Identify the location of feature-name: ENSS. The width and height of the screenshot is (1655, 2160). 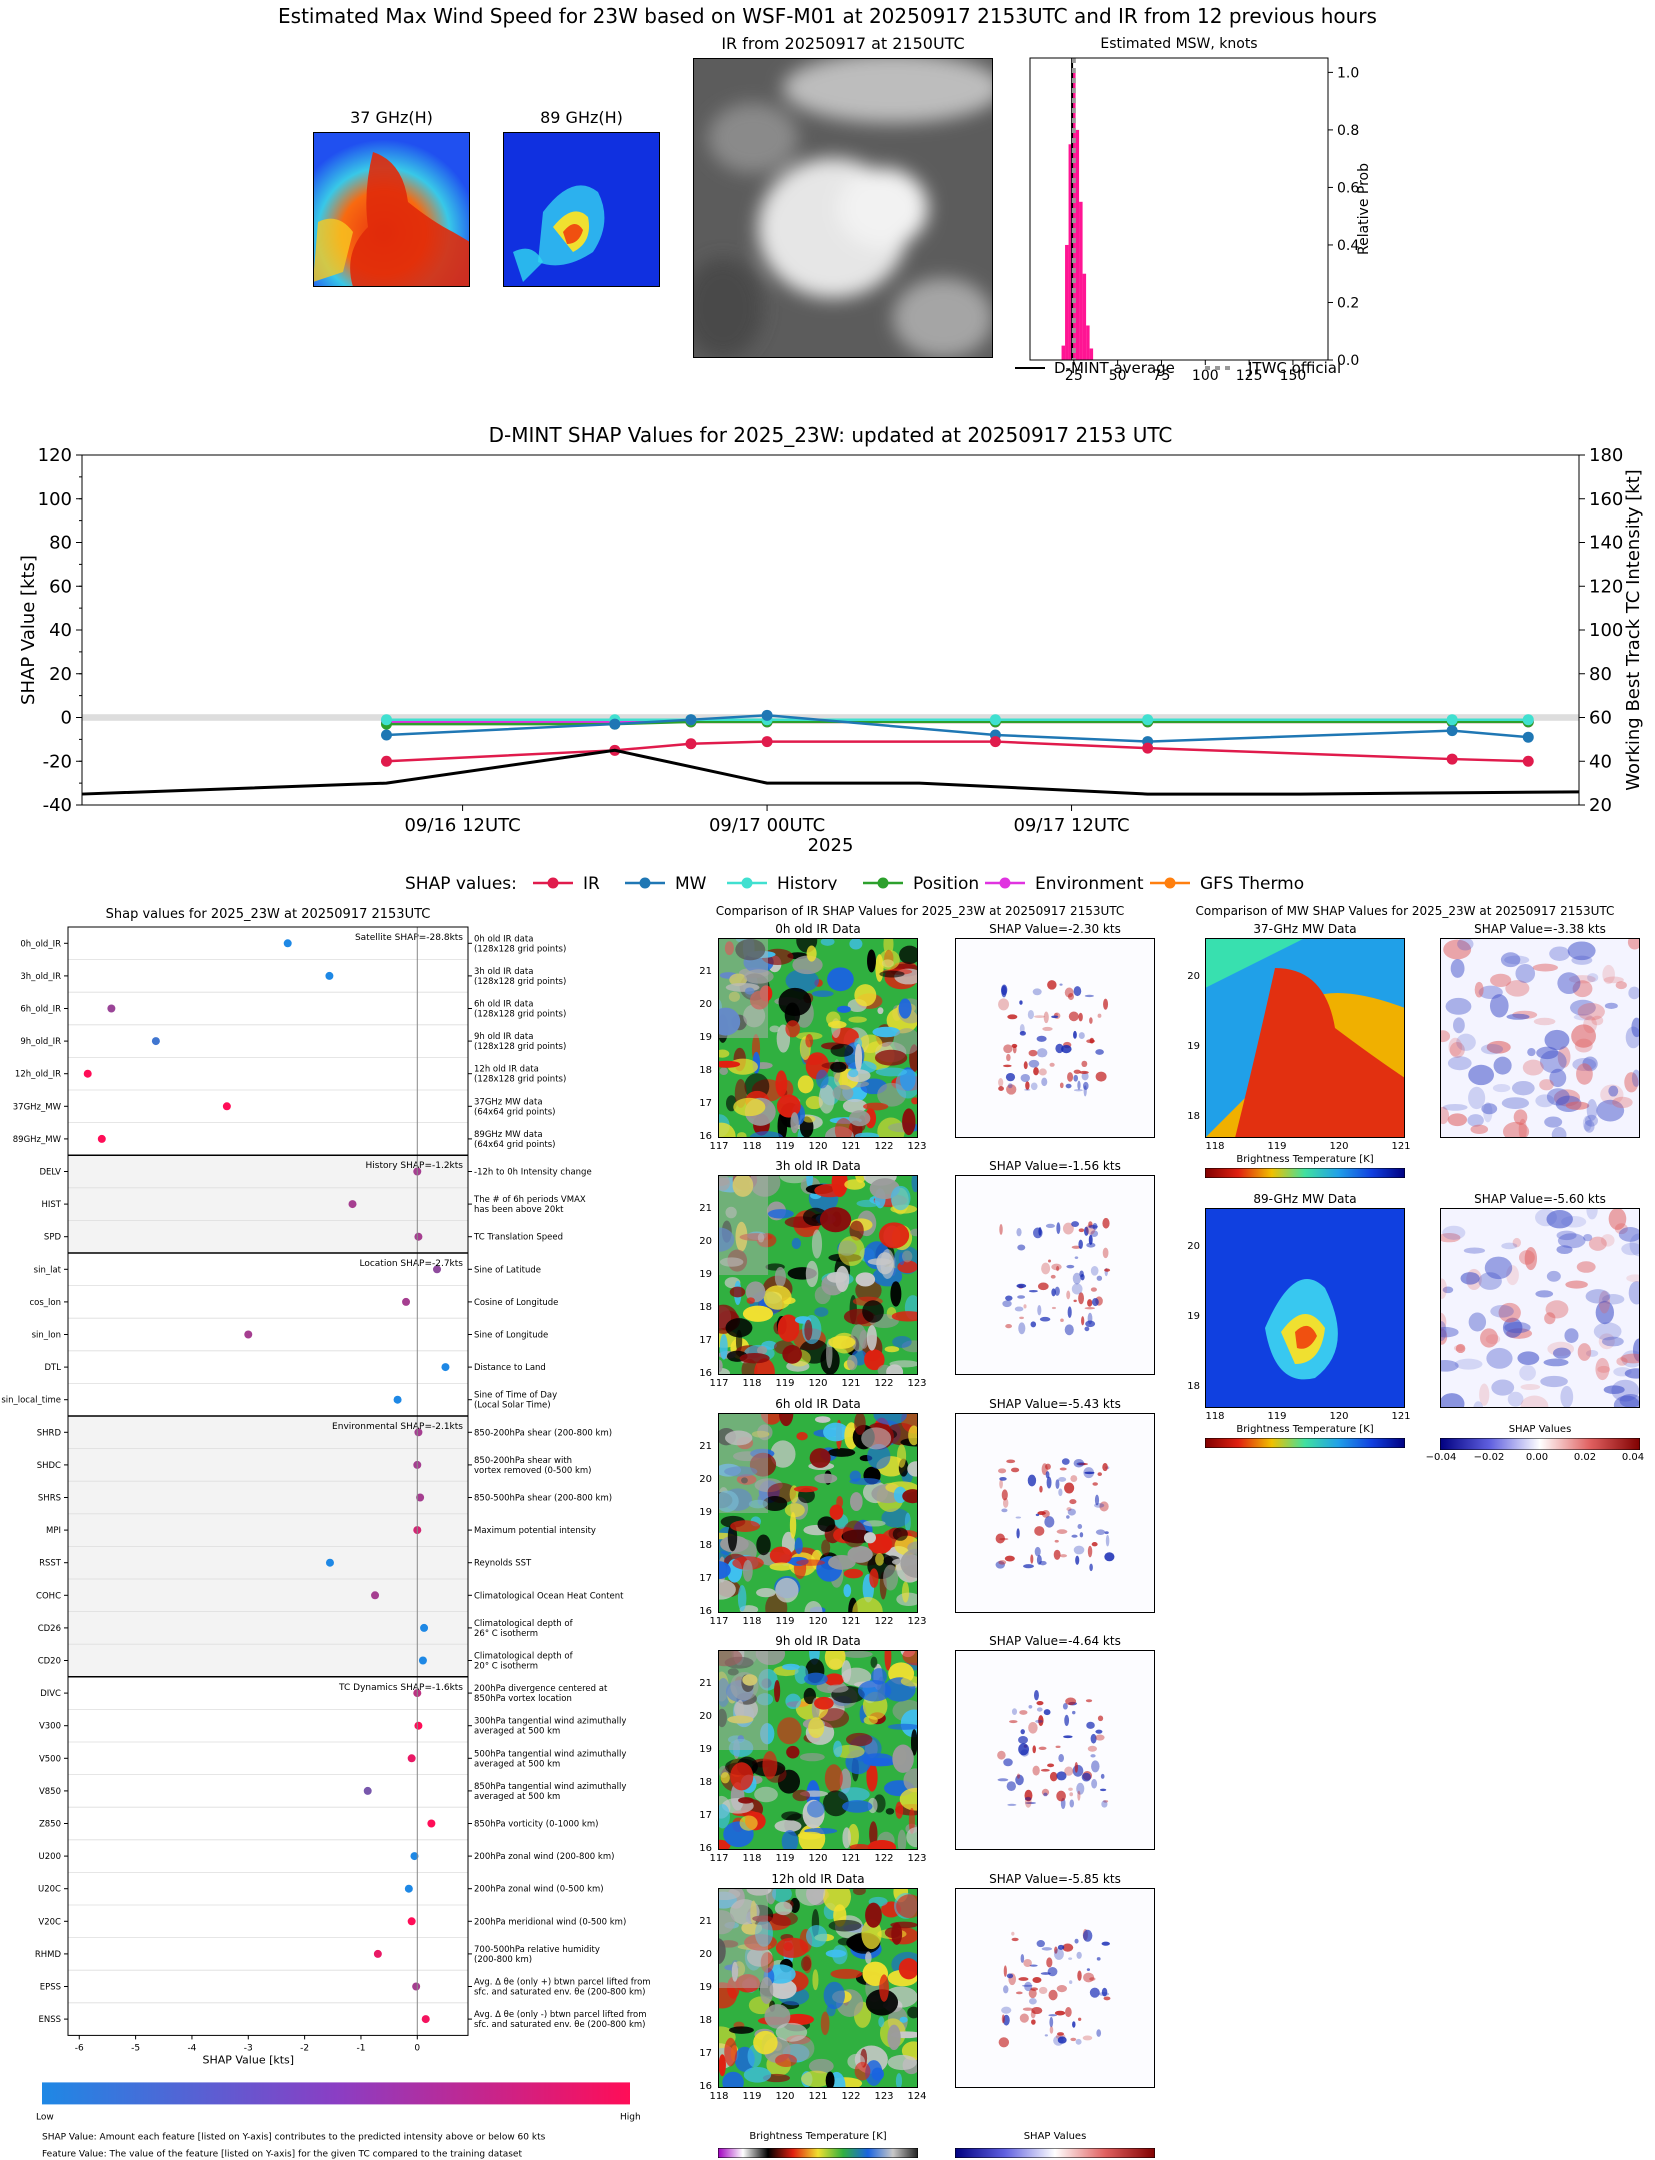
(49, 2020).